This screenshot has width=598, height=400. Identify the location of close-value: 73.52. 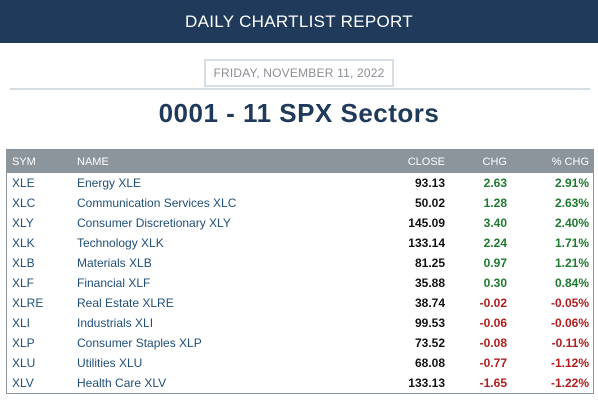
(429, 343).